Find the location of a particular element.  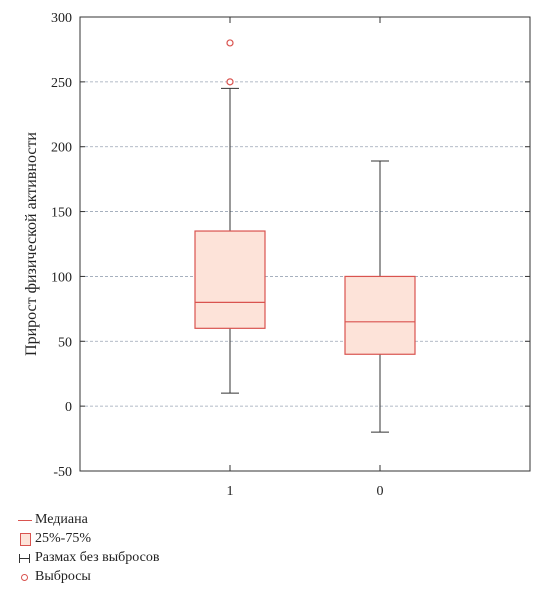

legend-item-outlier: Выбросы is located at coordinates (88, 576).